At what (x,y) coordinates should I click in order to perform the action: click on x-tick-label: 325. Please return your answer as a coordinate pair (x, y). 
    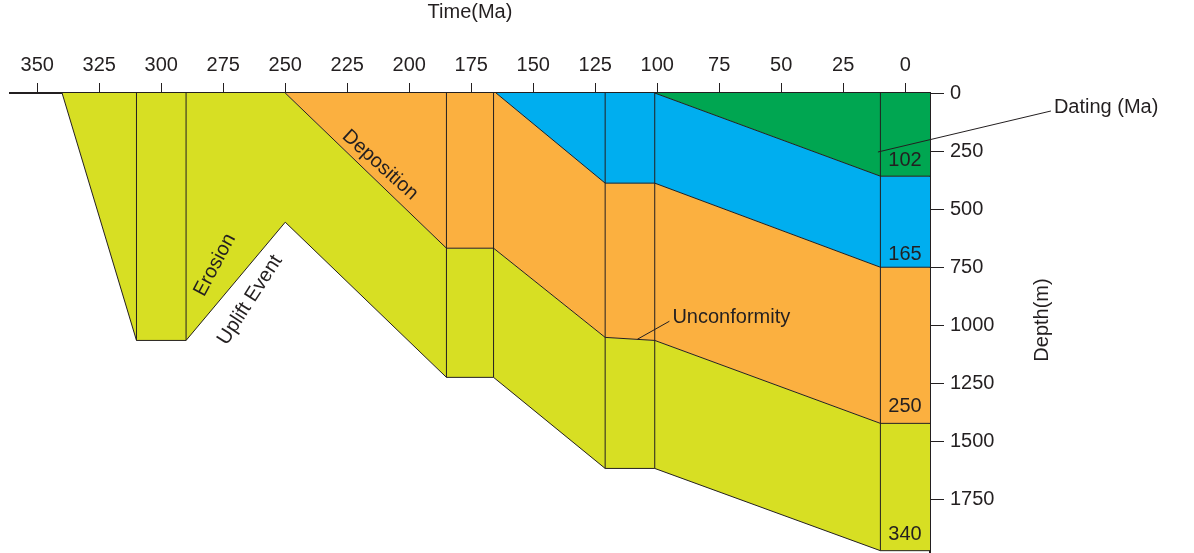
    Looking at the image, I should click on (99, 63).